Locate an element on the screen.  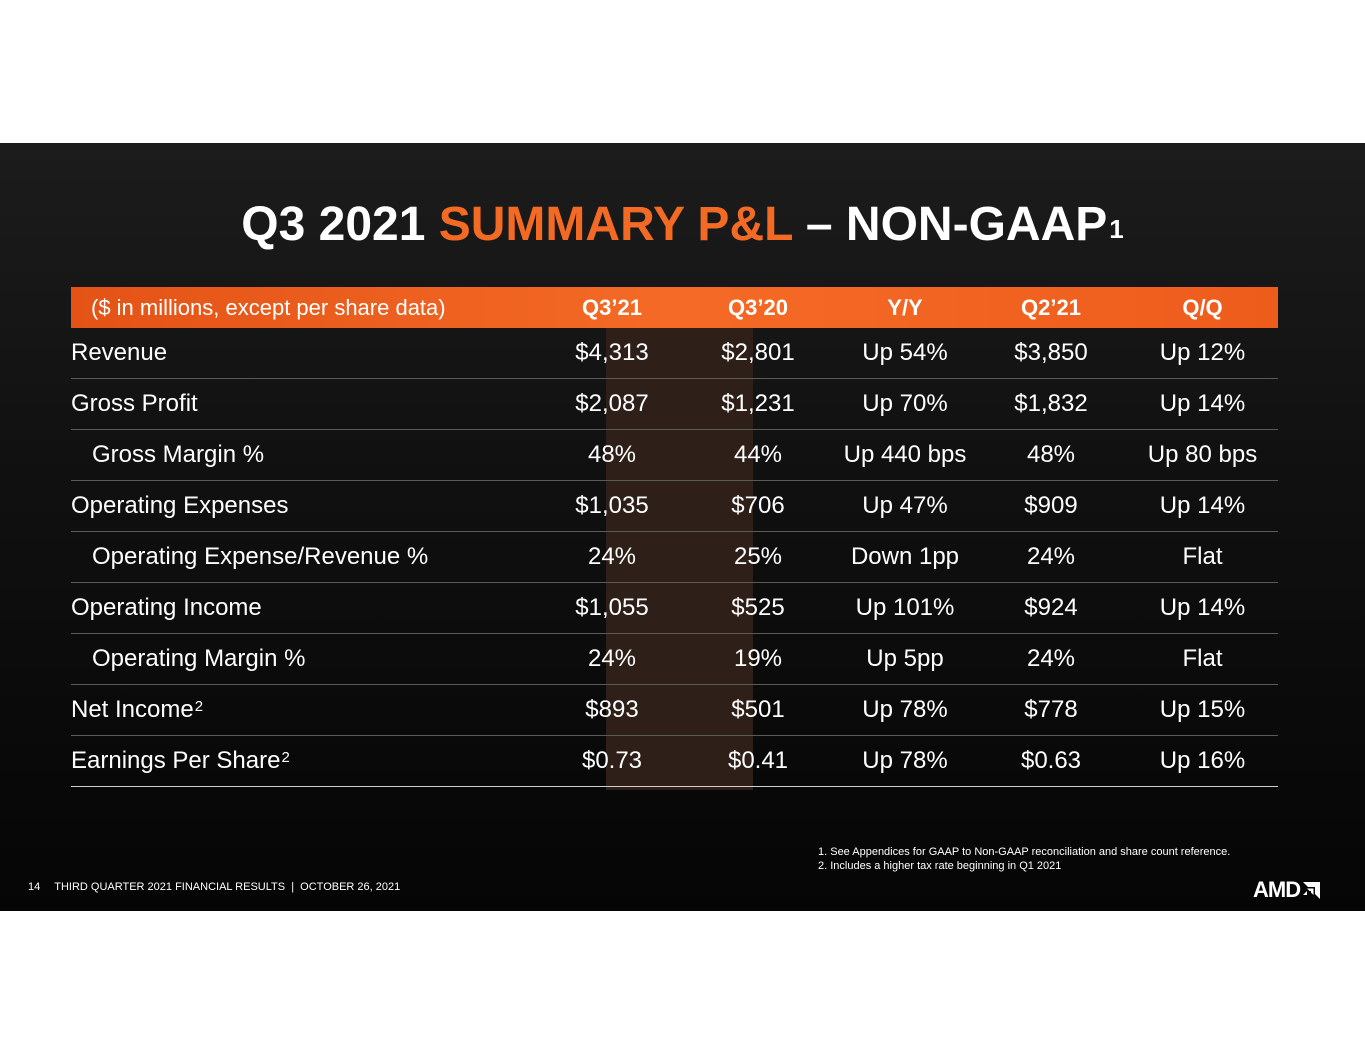
title-part2: – NON-GAAP is located at coordinates (950, 224).